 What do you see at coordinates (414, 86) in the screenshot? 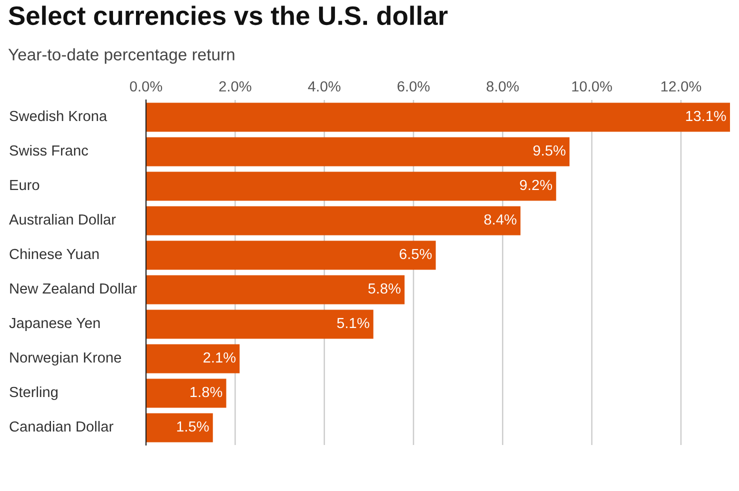
I see `x-tick-label: 6.0%` at bounding box center [414, 86].